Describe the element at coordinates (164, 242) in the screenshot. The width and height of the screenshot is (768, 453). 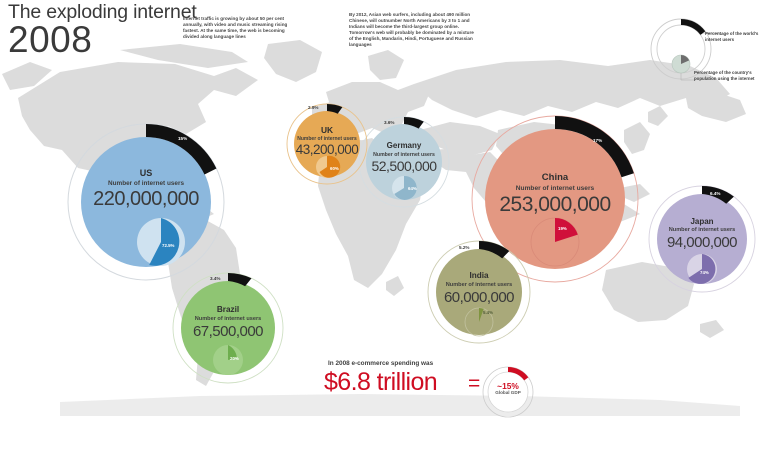
I see `us-penetration-wedge` at that location.